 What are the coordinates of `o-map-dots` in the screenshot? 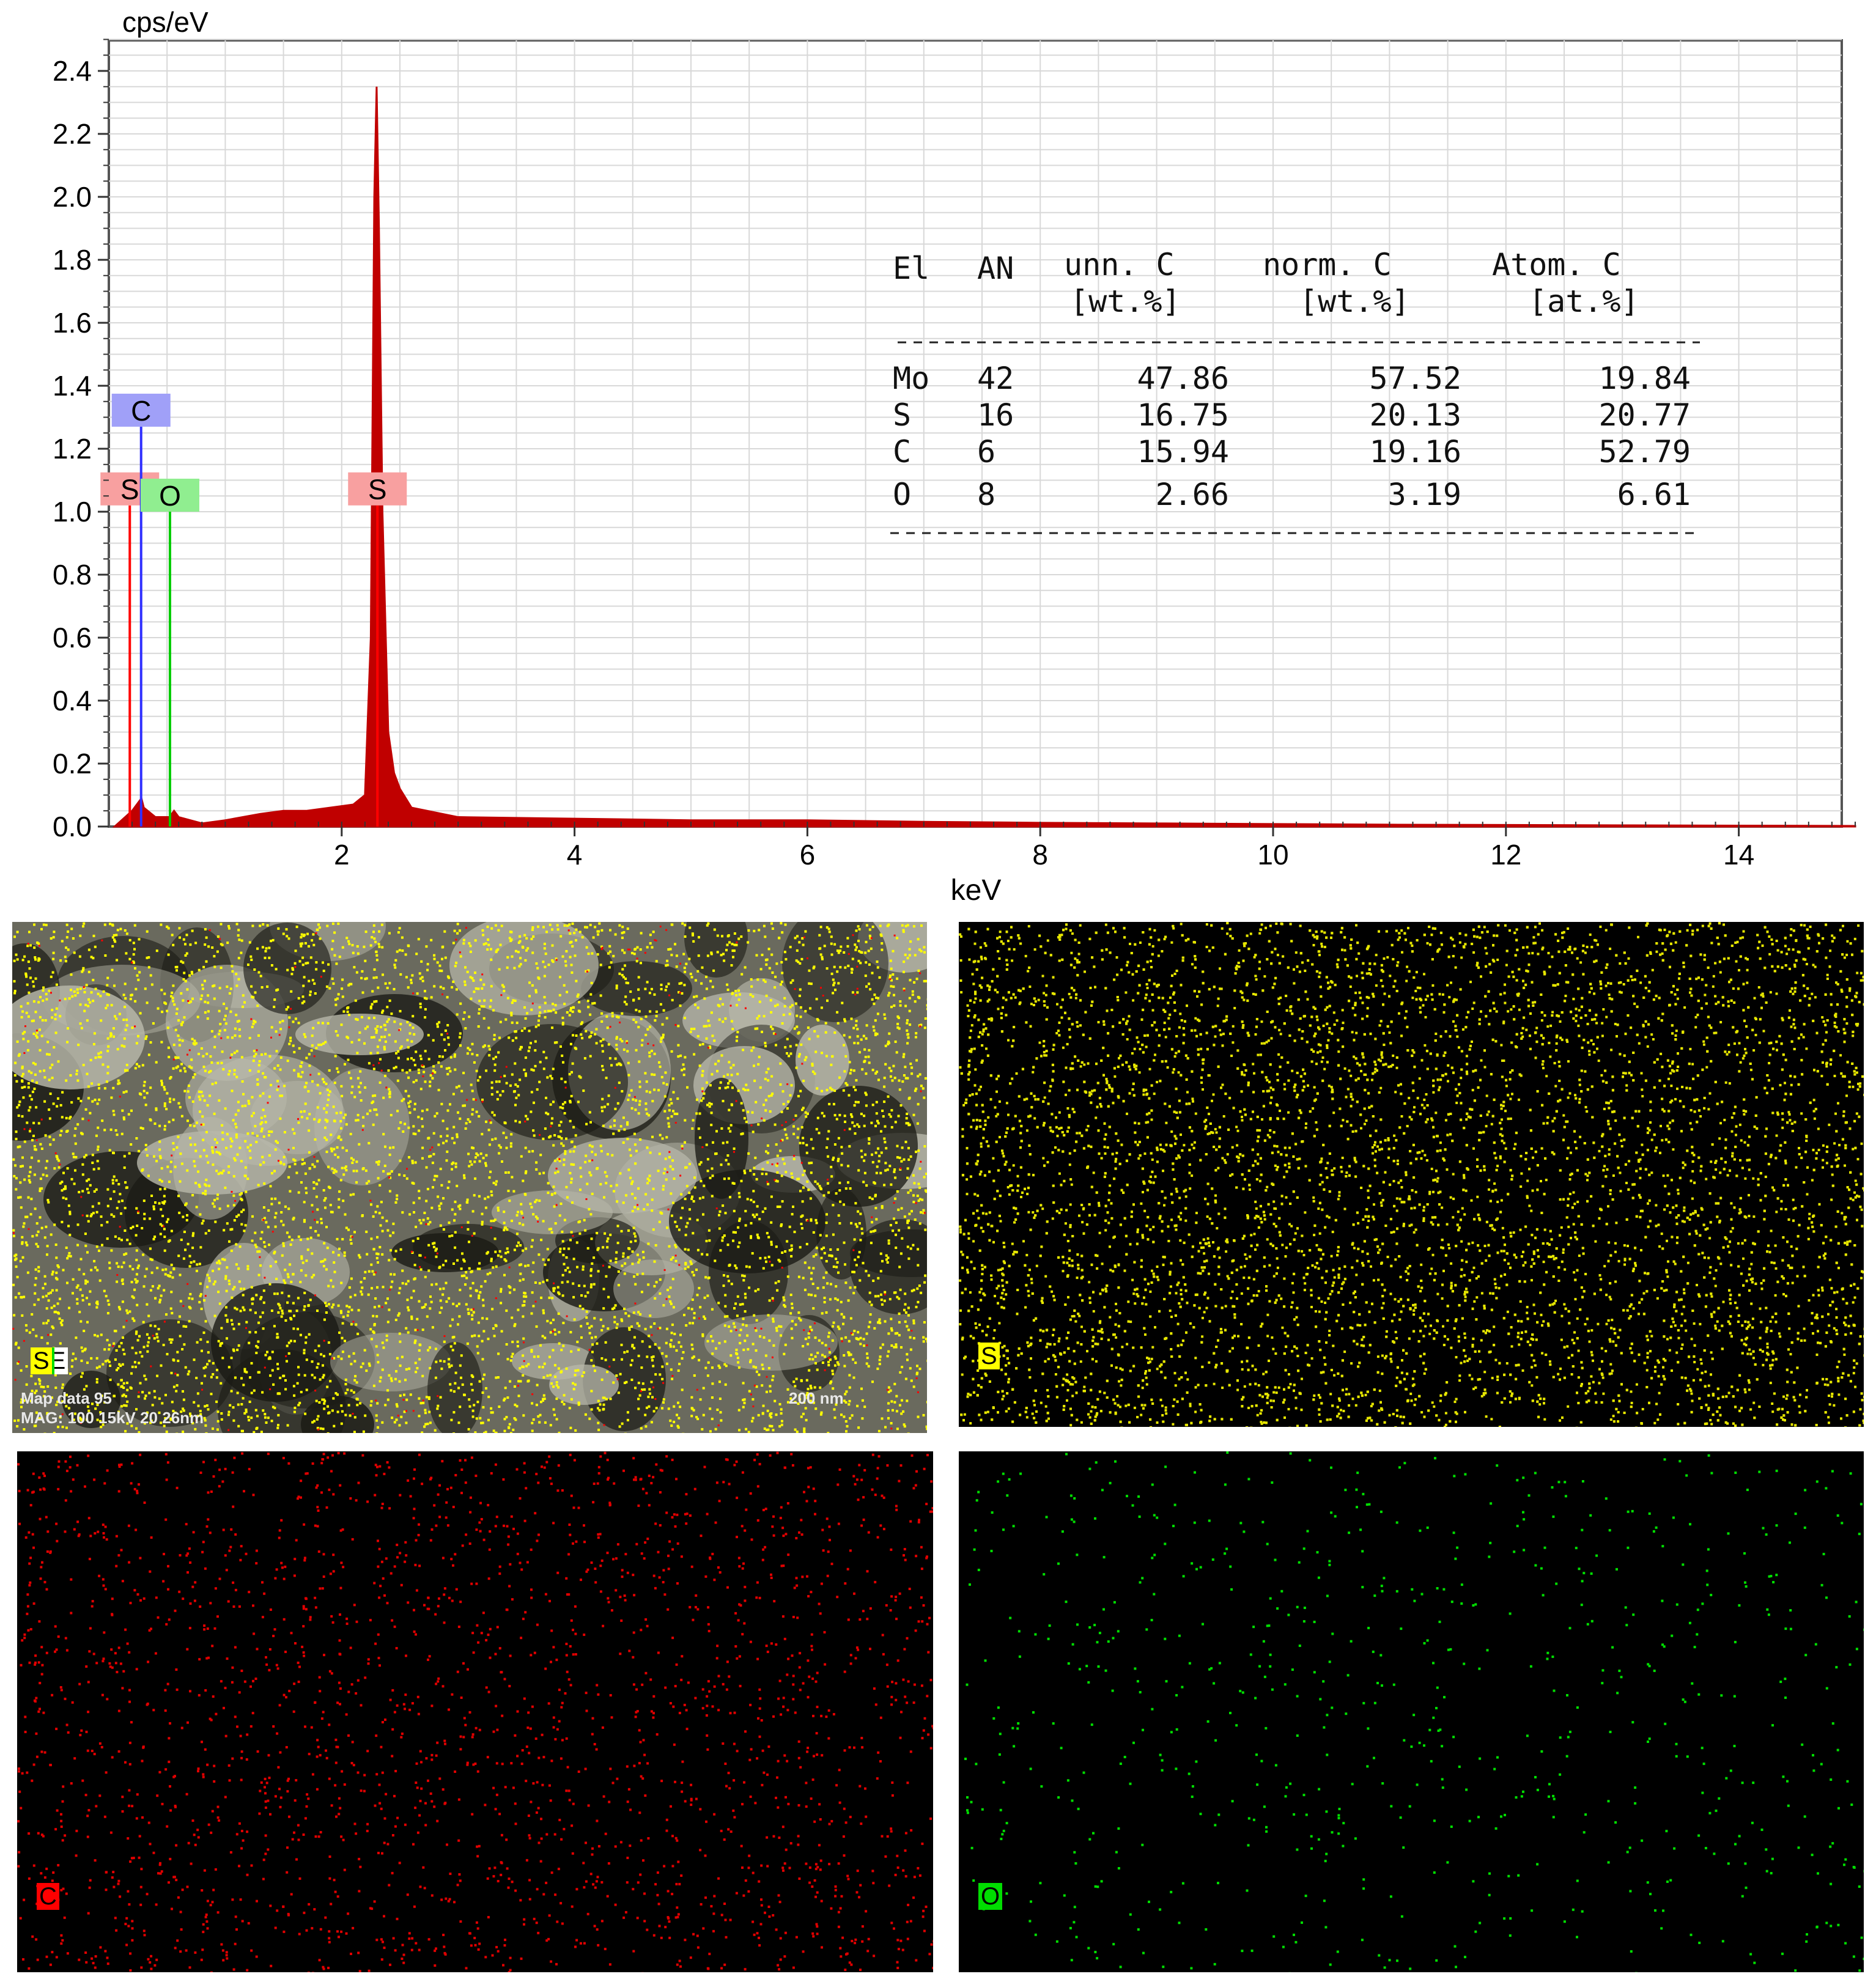 It's located at (1414, 1711).